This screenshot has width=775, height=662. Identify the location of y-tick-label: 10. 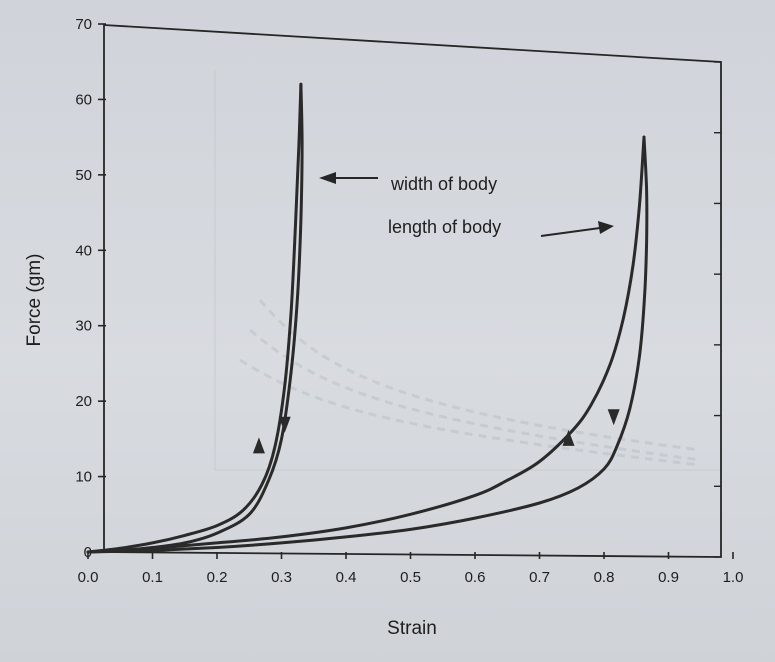
(83, 477).